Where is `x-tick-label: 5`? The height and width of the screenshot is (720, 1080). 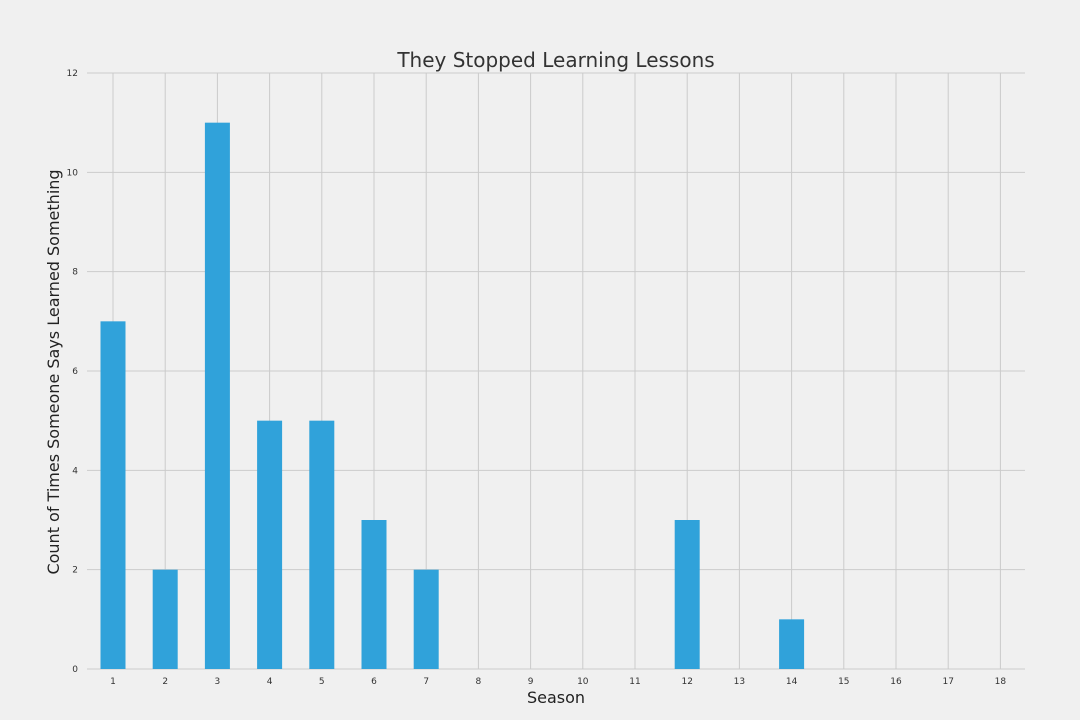 x-tick-label: 5 is located at coordinates (322, 682).